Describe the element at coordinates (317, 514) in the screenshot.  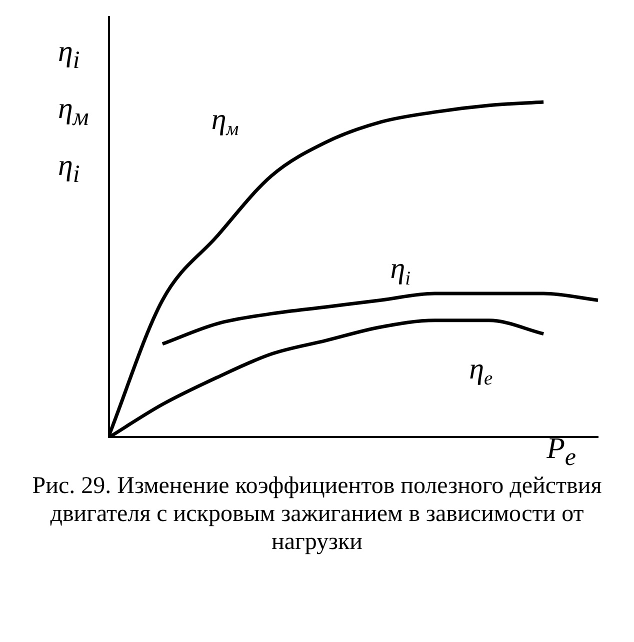
I see `text: Рис. 29. Изменение коэффициентов полезного действия двигателя с искровым зажиганием в зависимости от нагрузки` at that location.